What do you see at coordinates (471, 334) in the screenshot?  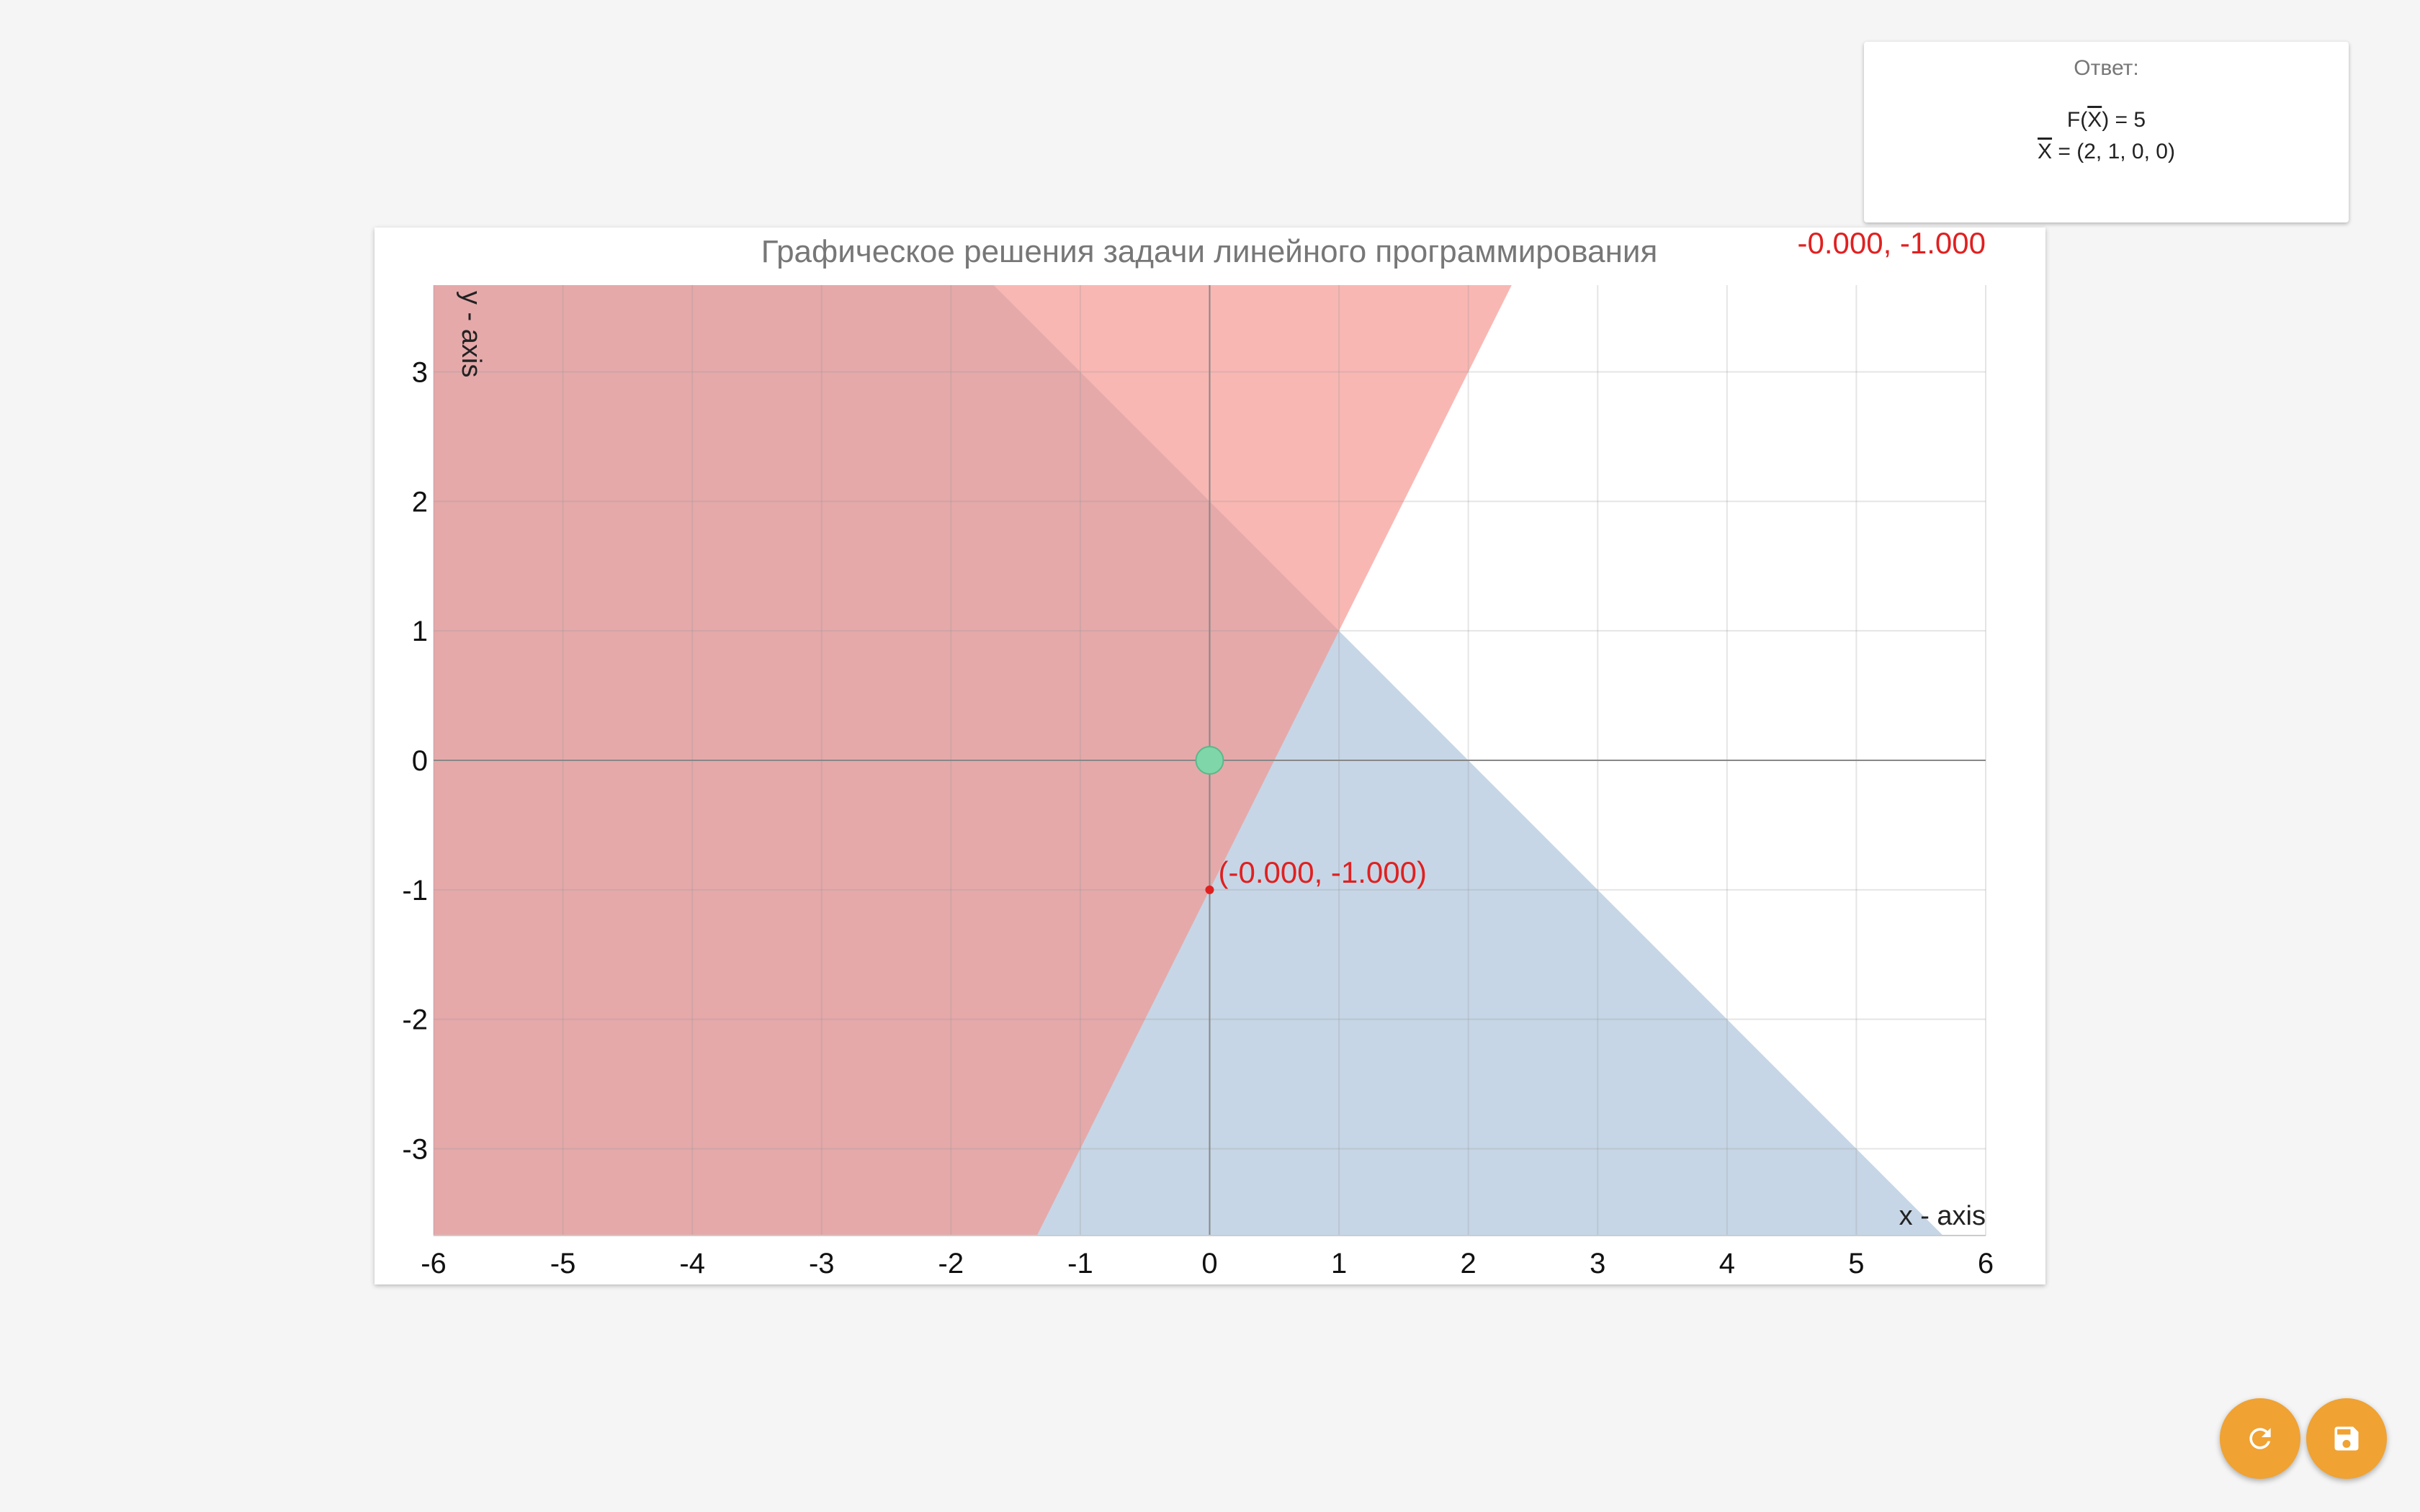 I see `y-axis-label: y - axis` at bounding box center [471, 334].